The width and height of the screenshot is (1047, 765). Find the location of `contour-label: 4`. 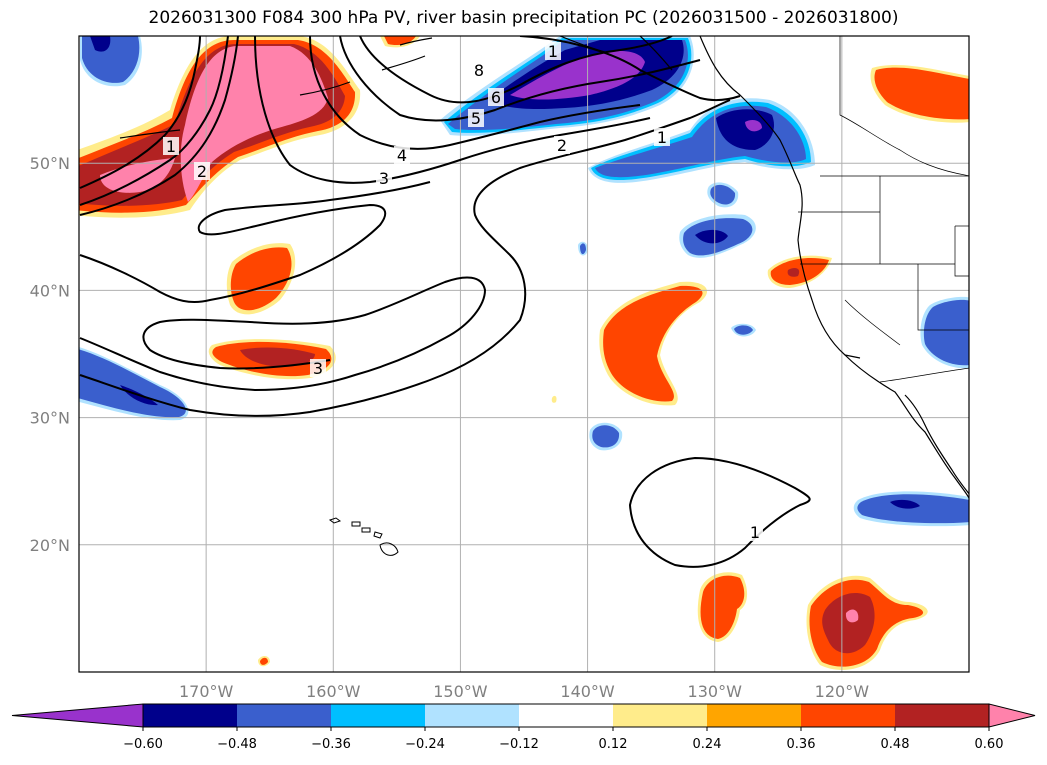

contour-label: 4 is located at coordinates (402, 155).